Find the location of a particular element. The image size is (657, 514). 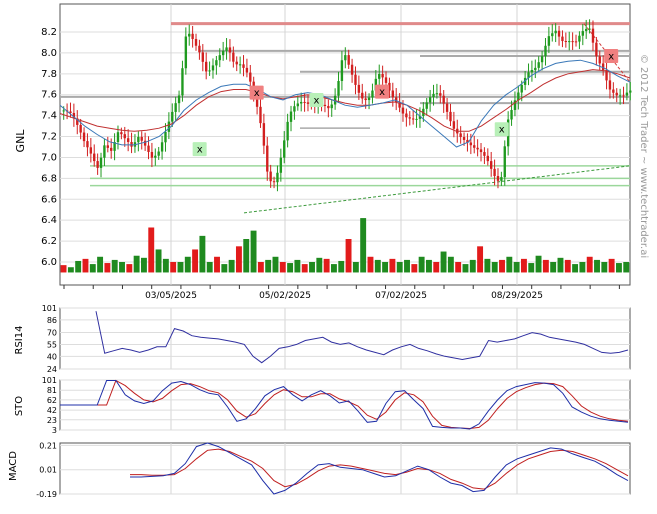

panel-frame-sto is located at coordinates (345, 405).